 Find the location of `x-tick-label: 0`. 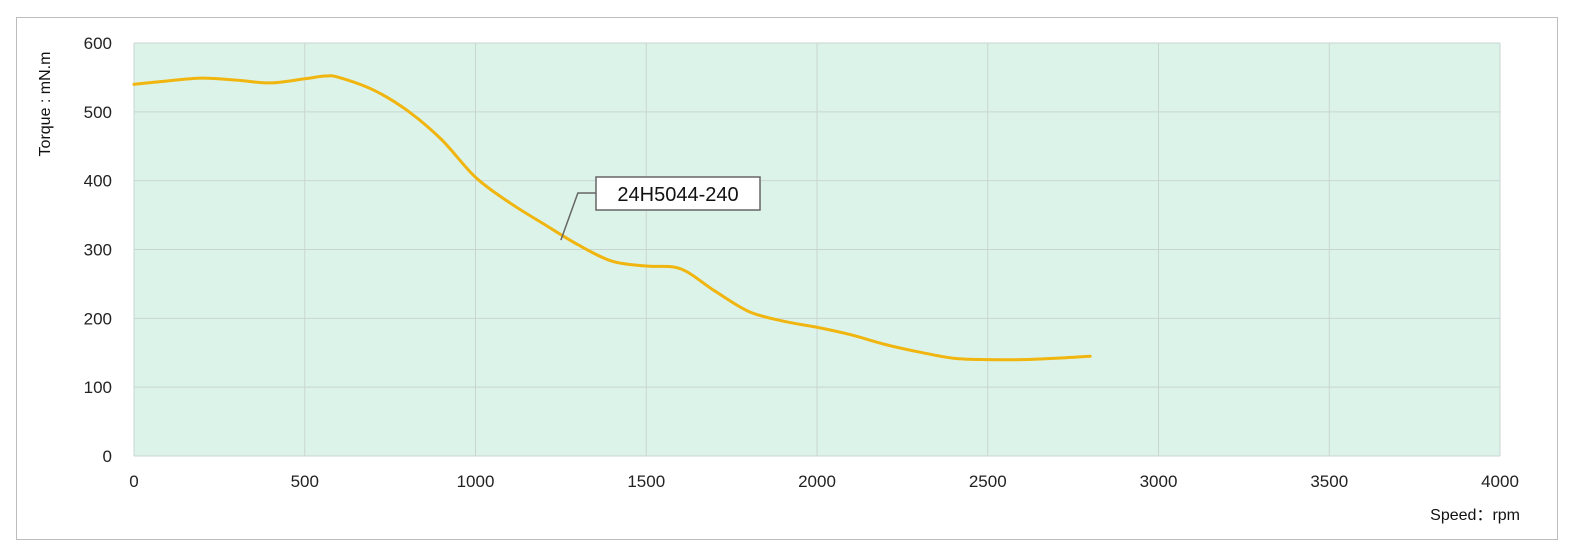

x-tick-label: 0 is located at coordinates (133, 481).